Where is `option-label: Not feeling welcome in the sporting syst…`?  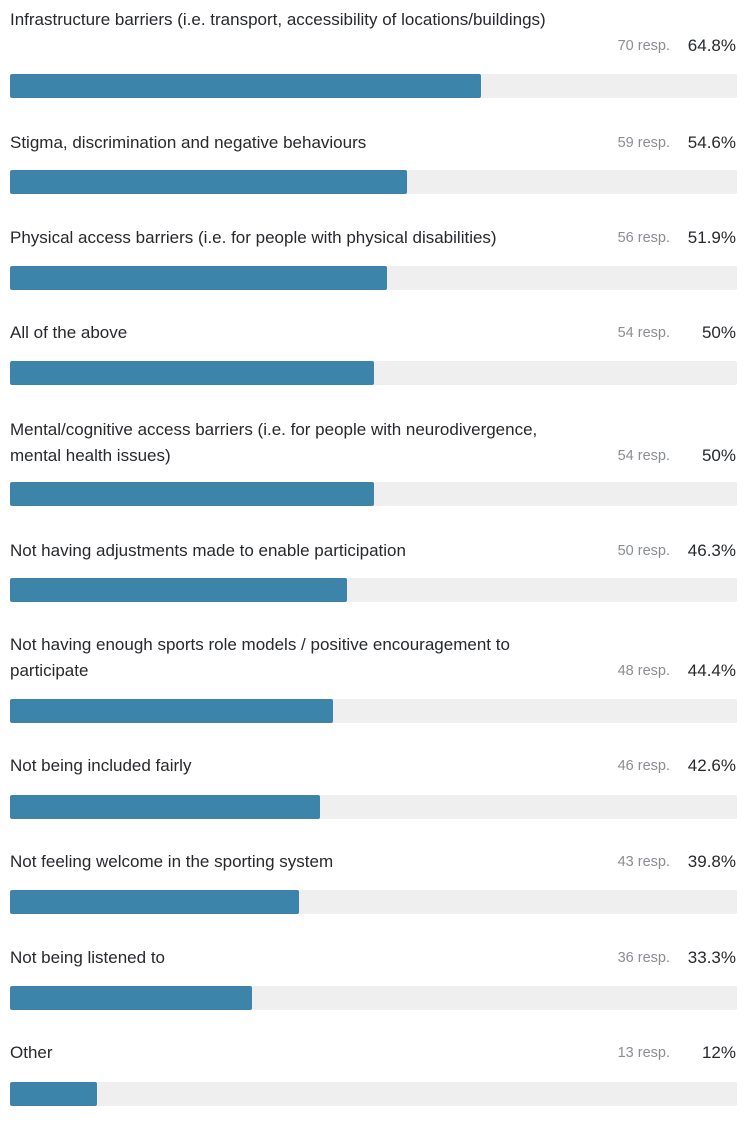
option-label: Not feeling welcome in the sporting syst… is located at coordinates (172, 861).